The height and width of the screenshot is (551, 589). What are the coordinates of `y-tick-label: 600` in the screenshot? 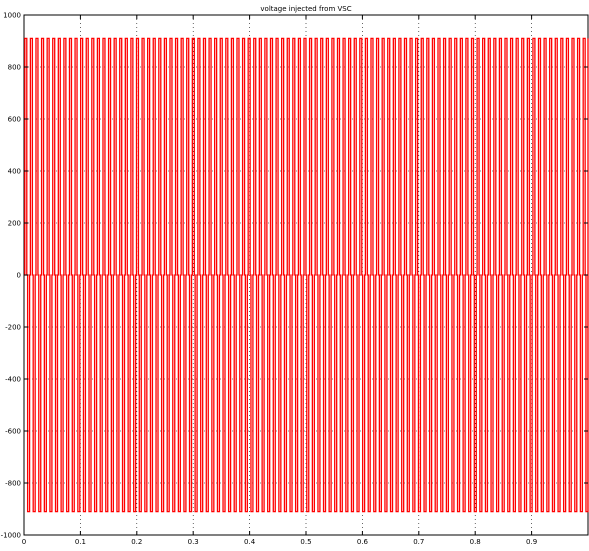 It's located at (14, 120).